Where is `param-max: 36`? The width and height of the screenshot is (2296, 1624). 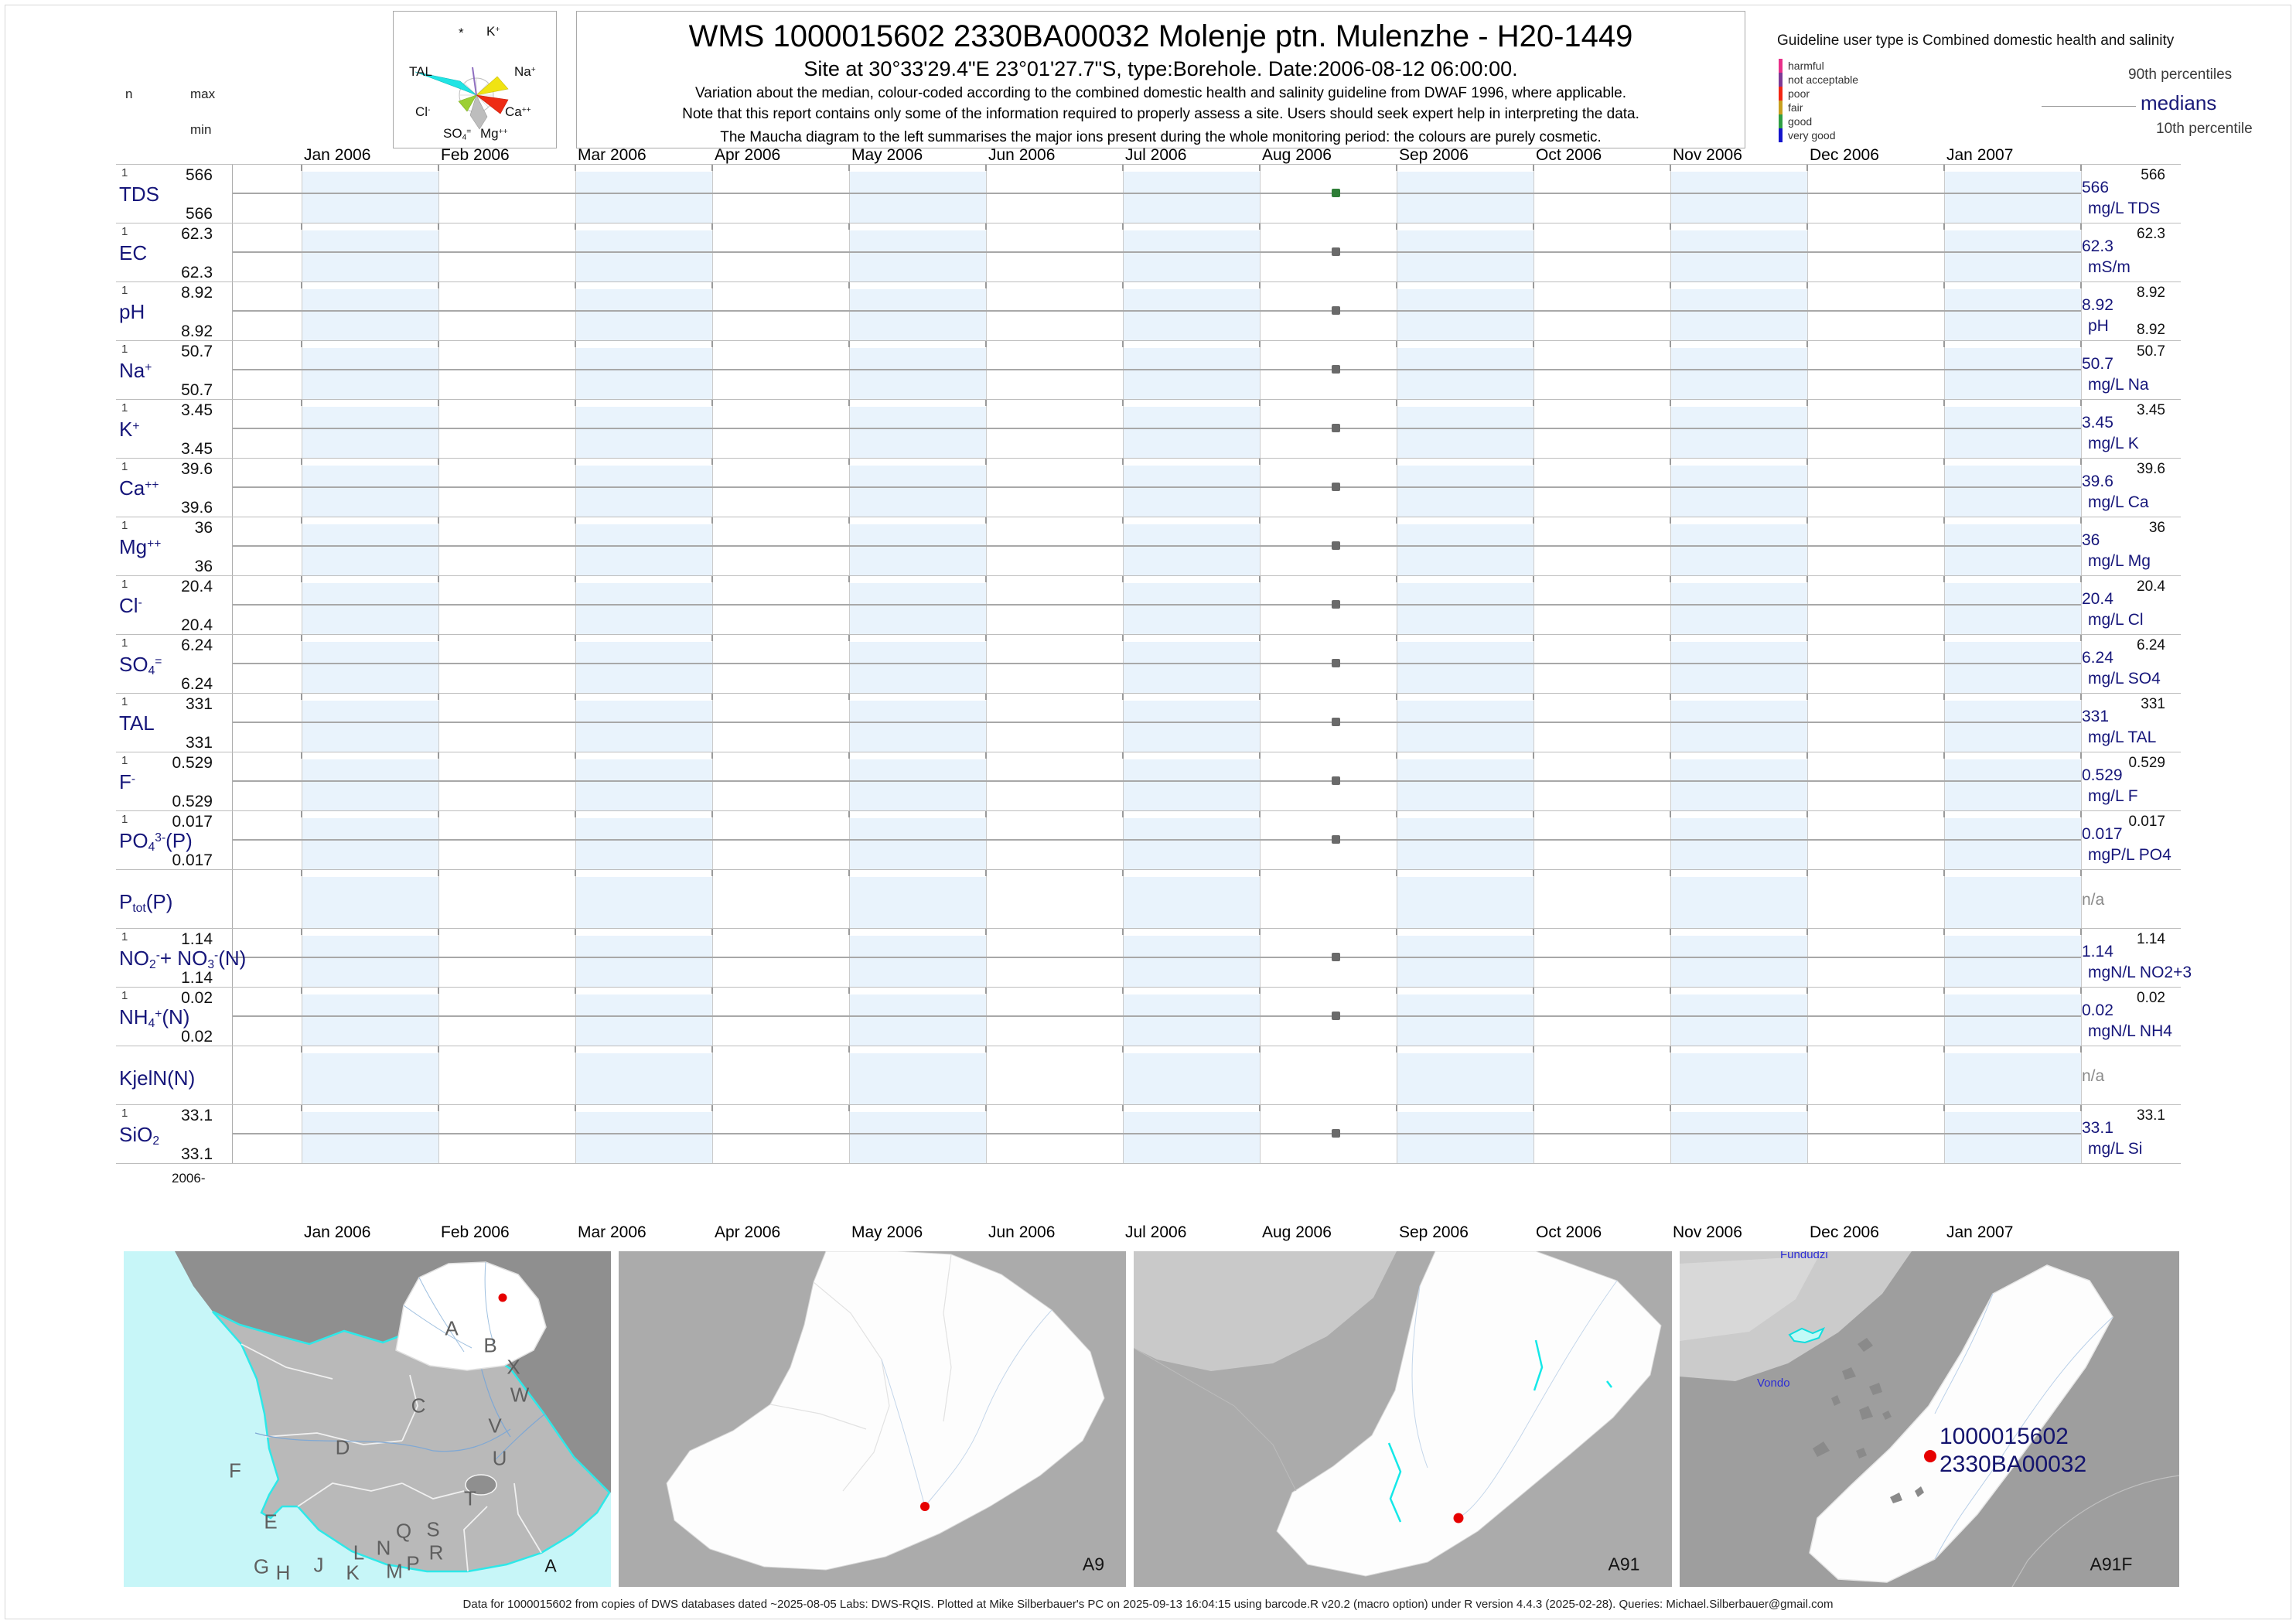
param-max: 36 is located at coordinates (203, 528).